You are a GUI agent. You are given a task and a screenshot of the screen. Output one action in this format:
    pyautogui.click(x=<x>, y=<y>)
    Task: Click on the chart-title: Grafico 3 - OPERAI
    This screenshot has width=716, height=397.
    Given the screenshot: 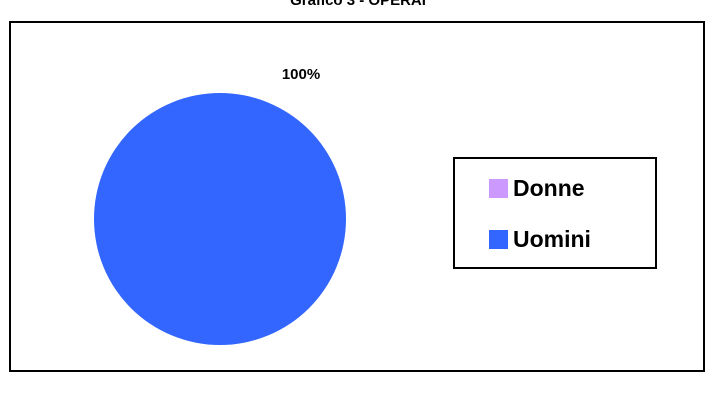 What is the action you would take?
    pyautogui.click(x=358, y=4)
    